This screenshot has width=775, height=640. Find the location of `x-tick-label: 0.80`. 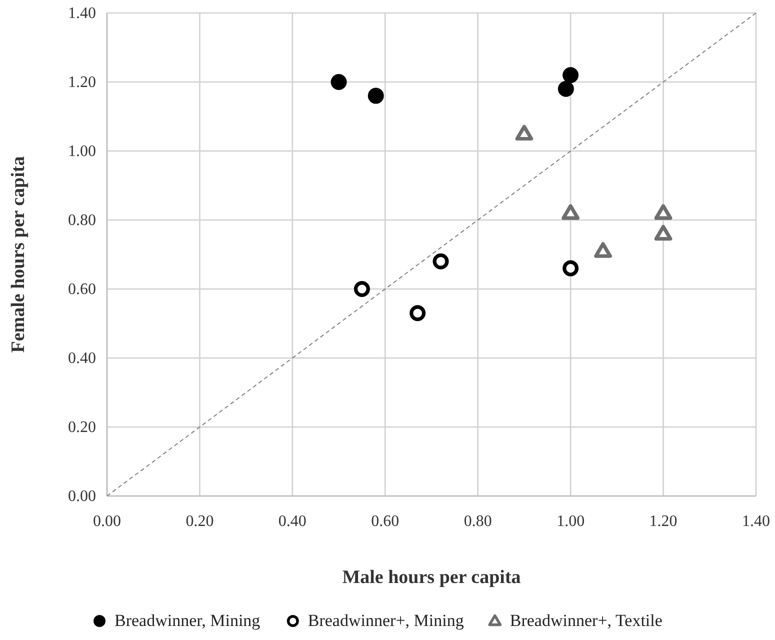

x-tick-label: 0.80 is located at coordinates (478, 521).